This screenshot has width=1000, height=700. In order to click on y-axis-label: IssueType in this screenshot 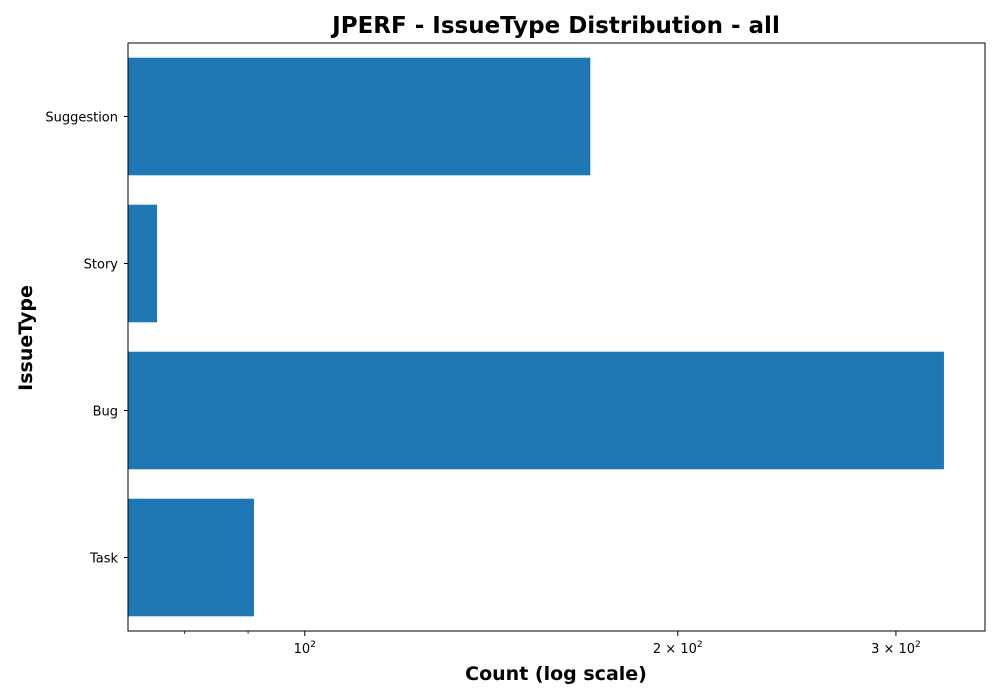, I will do `click(26, 338)`.